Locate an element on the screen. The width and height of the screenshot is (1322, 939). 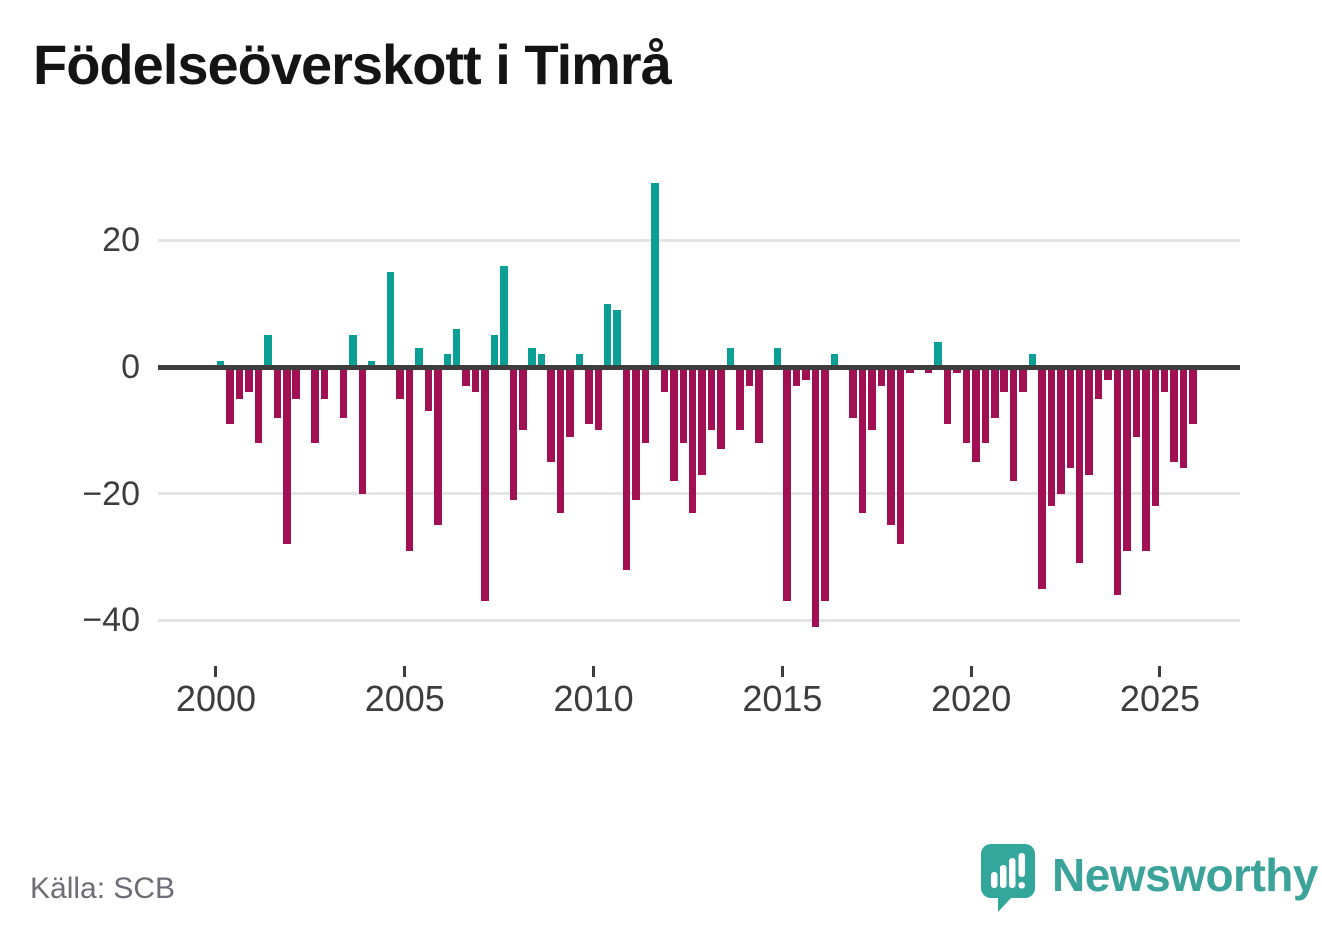
newsworthy-logo: Newsworthy is located at coordinates (1149, 880).